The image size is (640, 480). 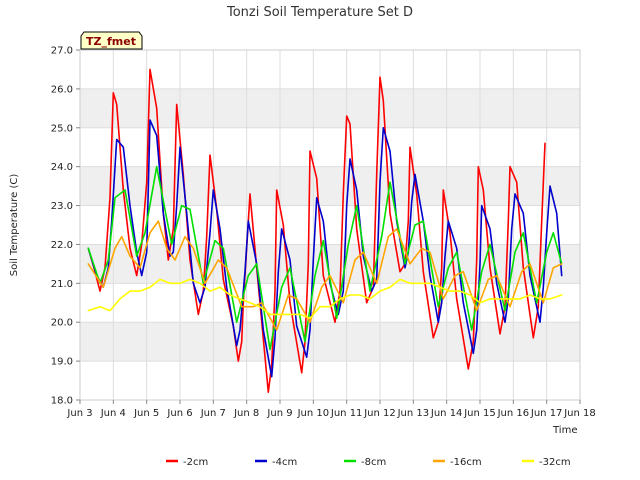 What do you see at coordinates (213, 413) in the screenshot?
I see `x-tick-label: Jun 7` at bounding box center [213, 413].